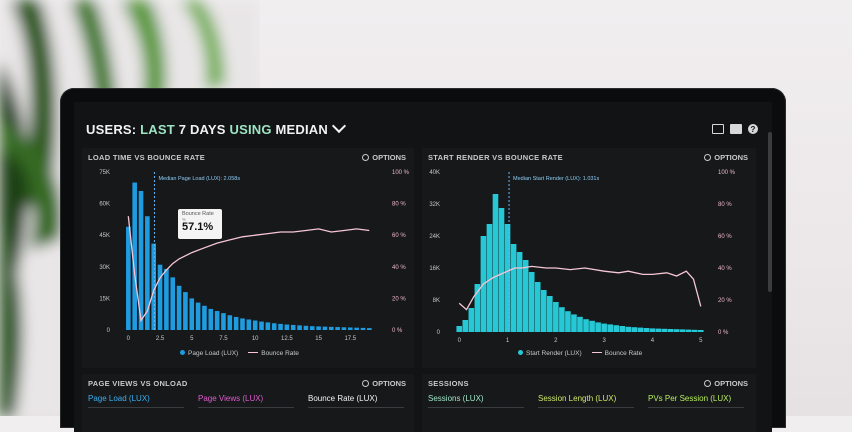 The image size is (852, 432). Describe the element at coordinates (577, 398) in the screenshot. I see `metric-session-length: Session Length (LUX)` at that location.